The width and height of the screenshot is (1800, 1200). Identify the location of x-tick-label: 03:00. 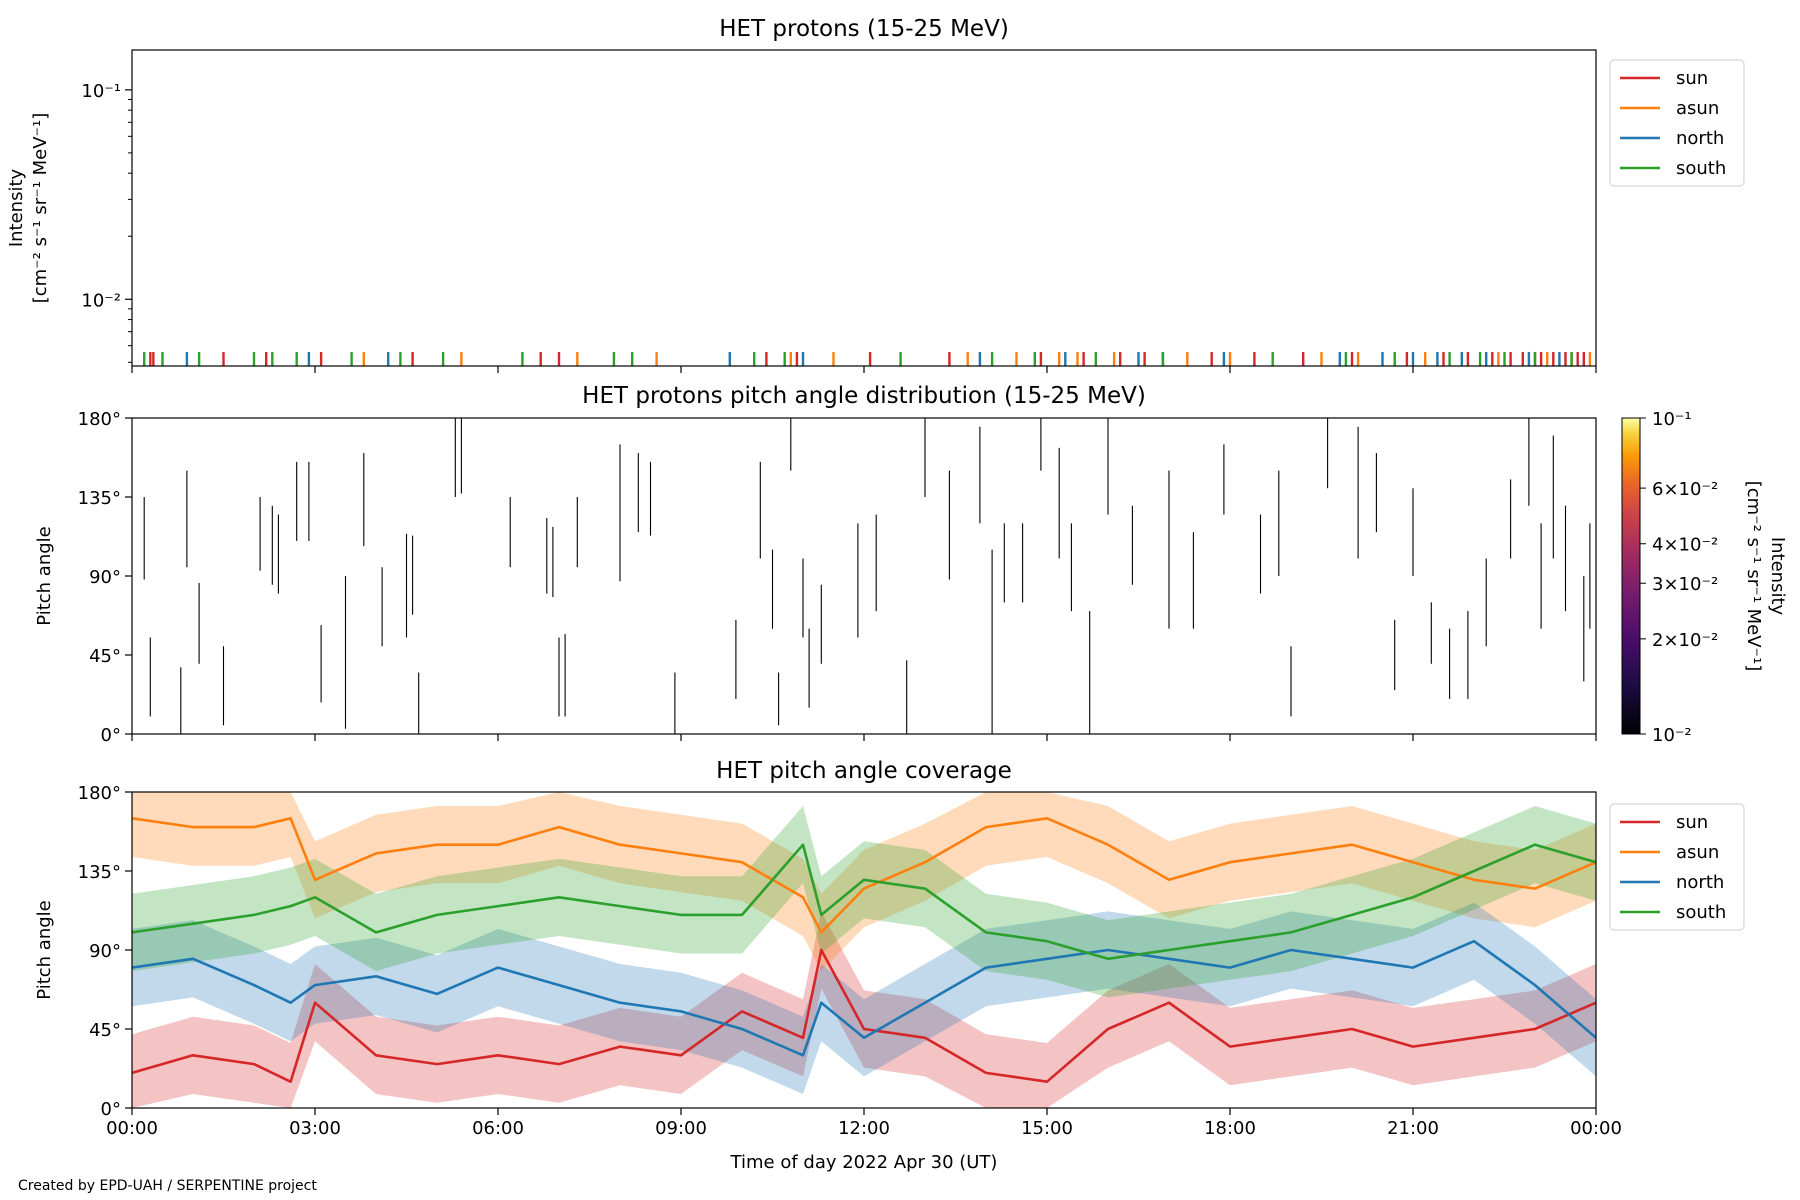
(315, 1128).